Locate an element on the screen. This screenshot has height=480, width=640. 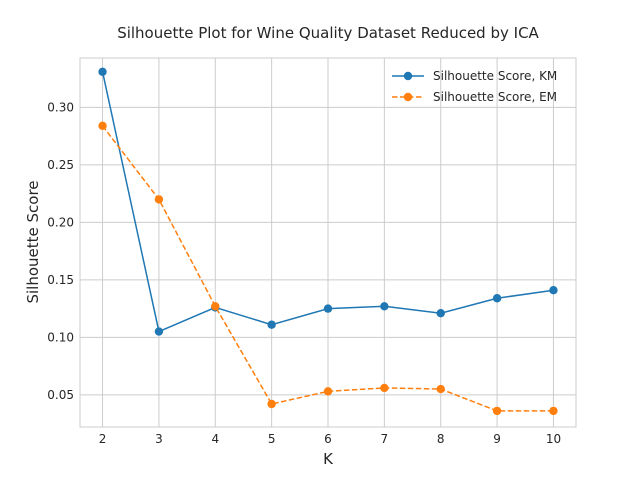
x-tick-label: 7 is located at coordinates (385, 439).